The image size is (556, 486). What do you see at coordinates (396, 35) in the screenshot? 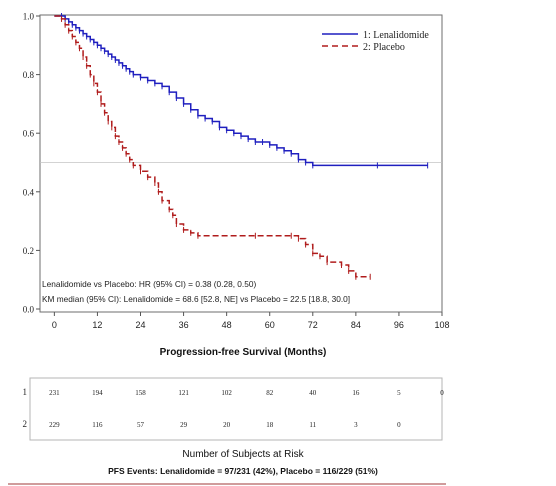
I see `legend-label-lenalidomide: 1: Lenalidomide` at bounding box center [396, 35].